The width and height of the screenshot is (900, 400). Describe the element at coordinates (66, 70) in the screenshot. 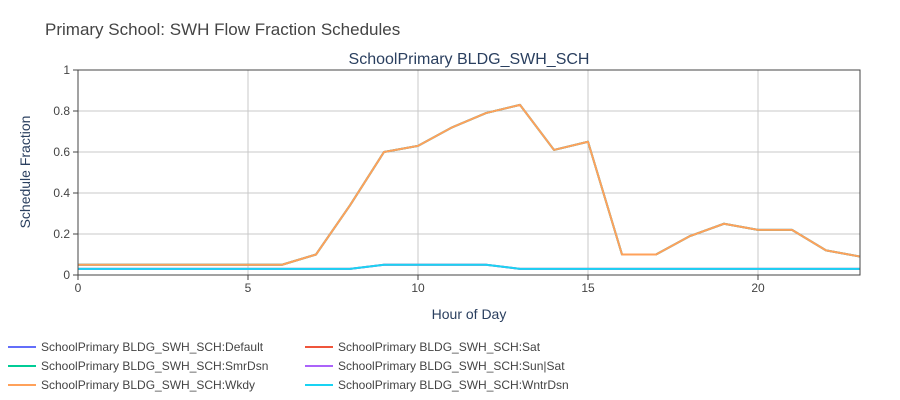

I see `y-tick-label: 1` at that location.